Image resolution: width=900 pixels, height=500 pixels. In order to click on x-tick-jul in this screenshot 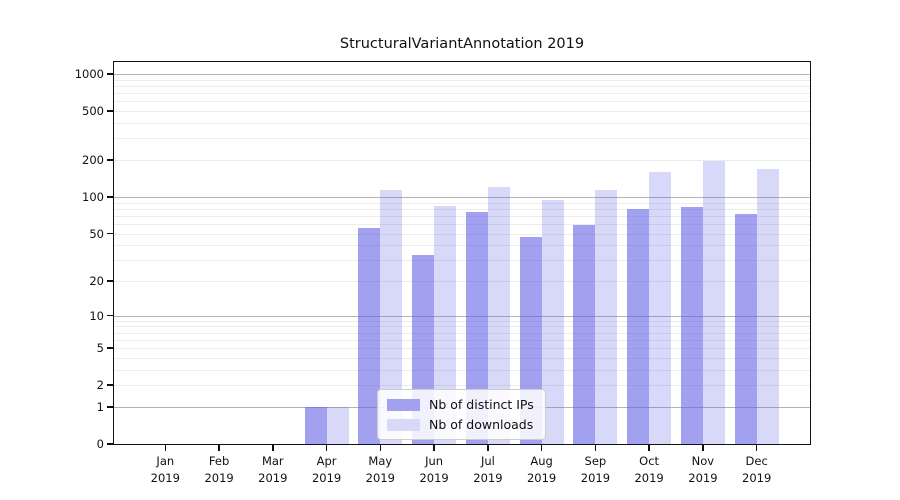, I will do `click(488, 447)`.